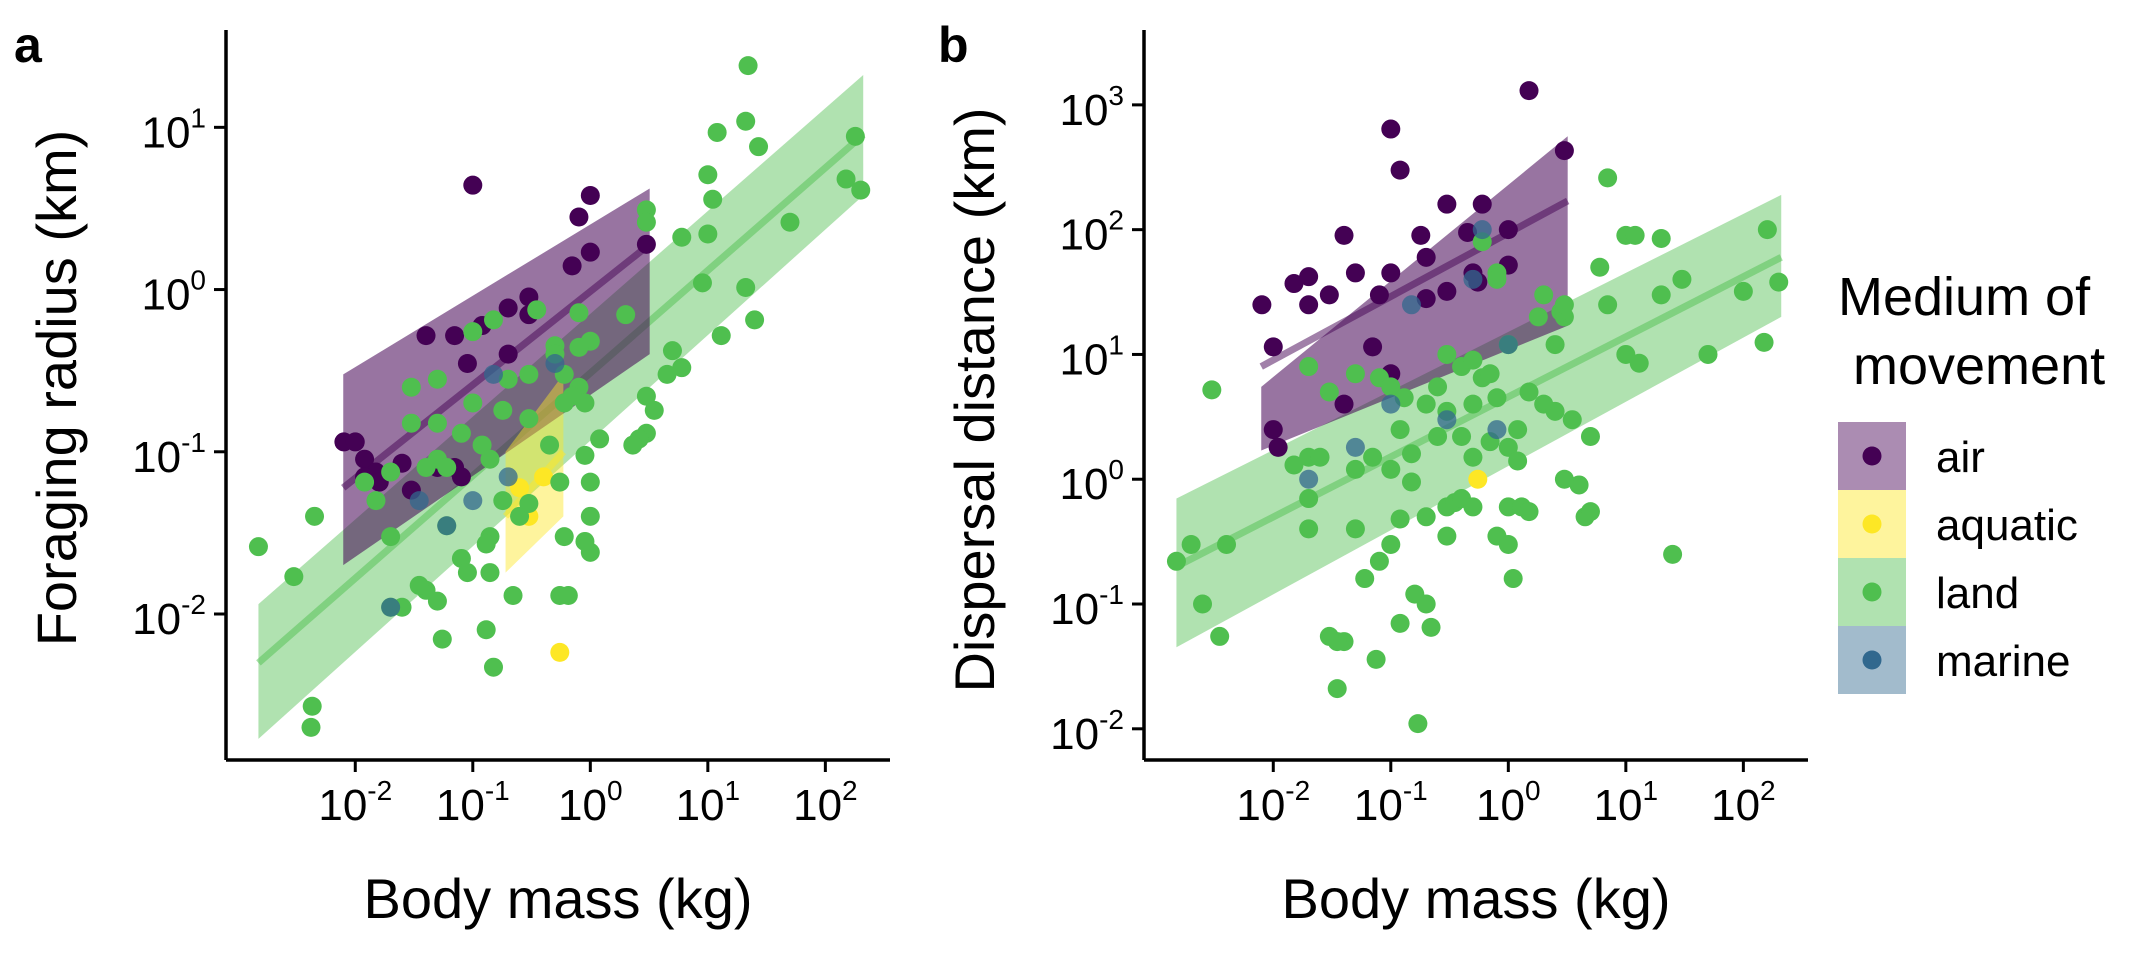 The width and height of the screenshot is (2144, 960). Describe the element at coordinates (558, 898) in the screenshot. I see `panel-a-x-axis-title: Body mass (kg)` at that location.